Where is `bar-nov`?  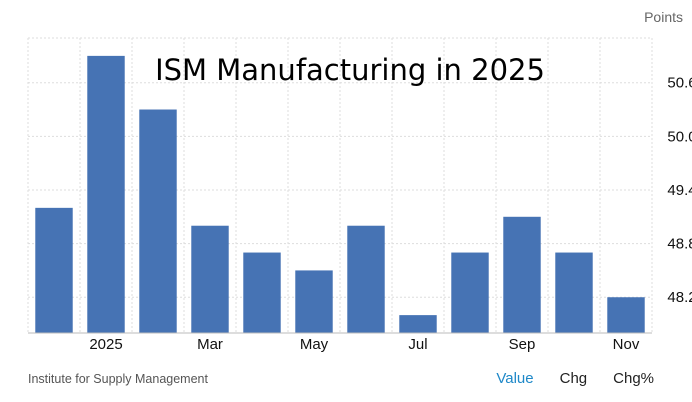
bar-nov is located at coordinates (626, 315).